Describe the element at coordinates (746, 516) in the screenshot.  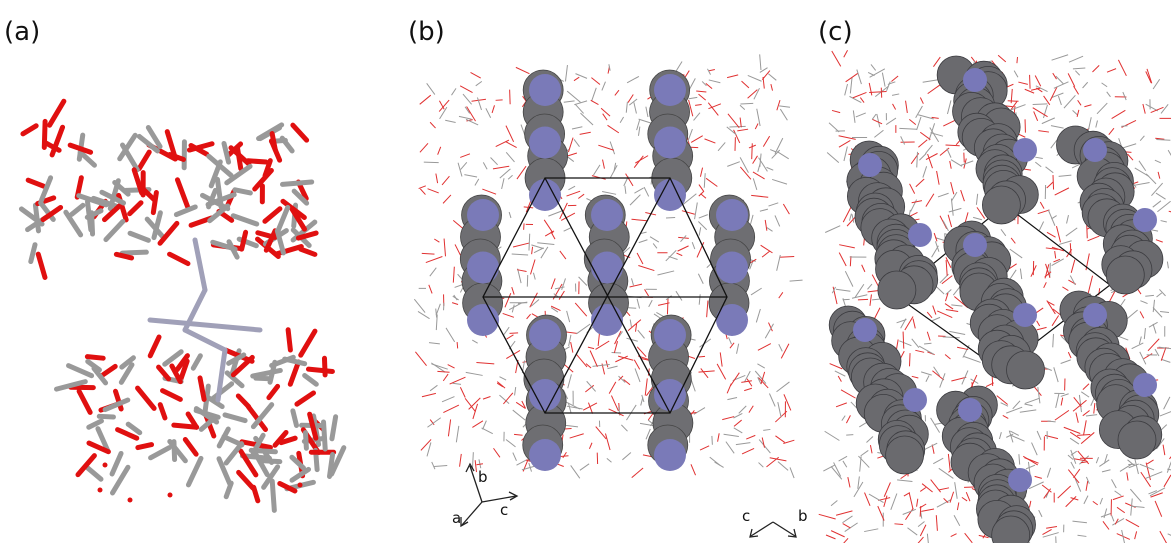
I see `axis-label: c` at that location.